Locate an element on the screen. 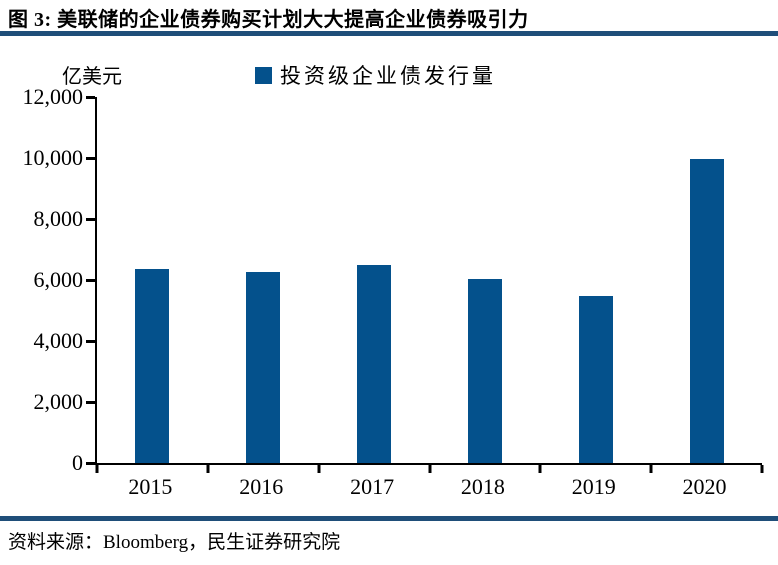  legend-swatch-icon is located at coordinates (263, 75).